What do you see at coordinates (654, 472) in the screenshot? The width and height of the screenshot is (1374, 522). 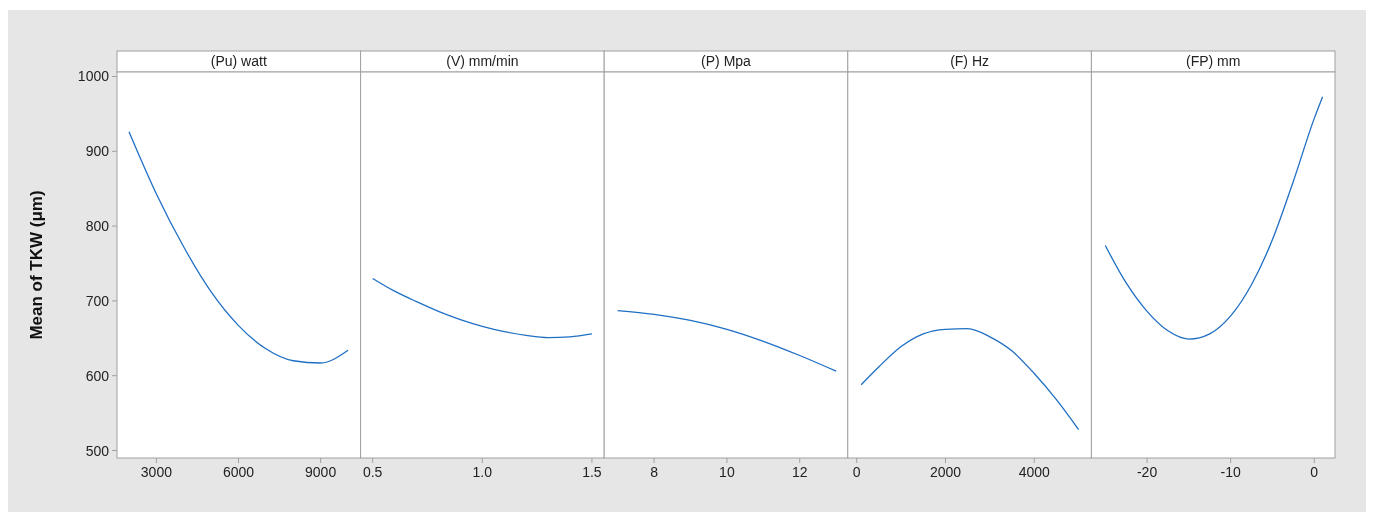 I see `x-tick-label: 8` at bounding box center [654, 472].